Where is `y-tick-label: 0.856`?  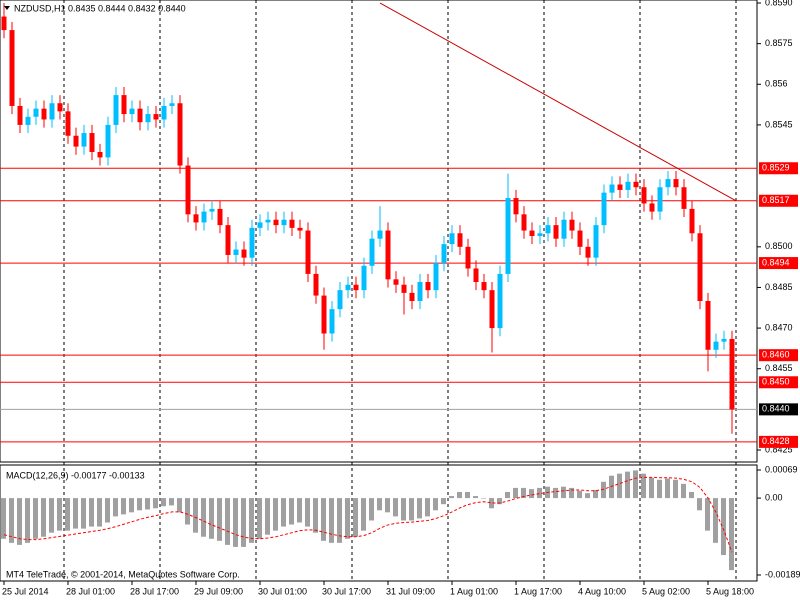 y-tick-label: 0.856 is located at coordinates (776, 84).